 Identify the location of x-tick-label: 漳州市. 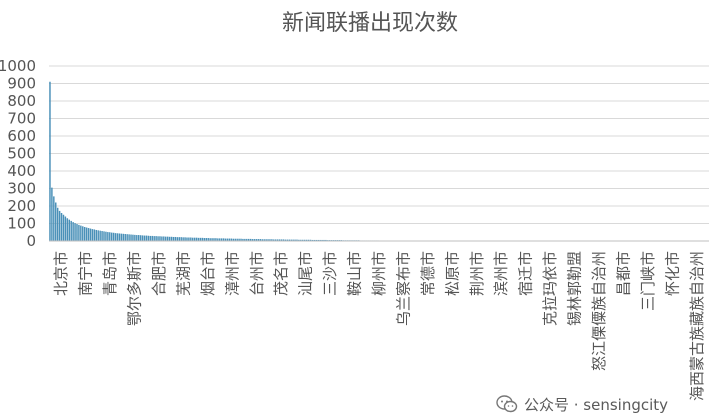
(232, 273).